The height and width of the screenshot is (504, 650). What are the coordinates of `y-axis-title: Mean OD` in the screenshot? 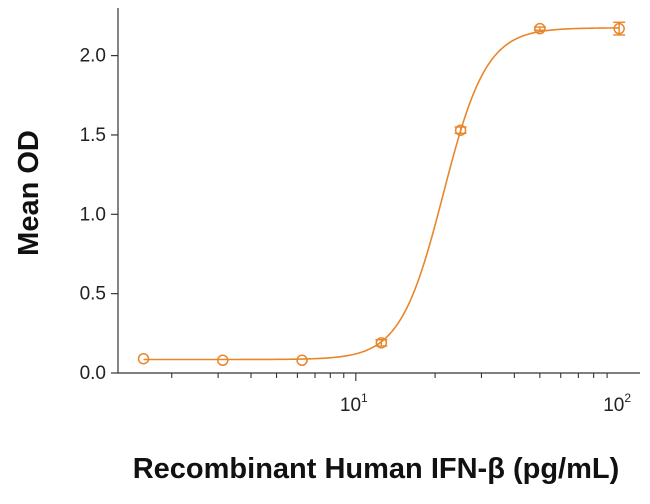 It's located at (29, 193).